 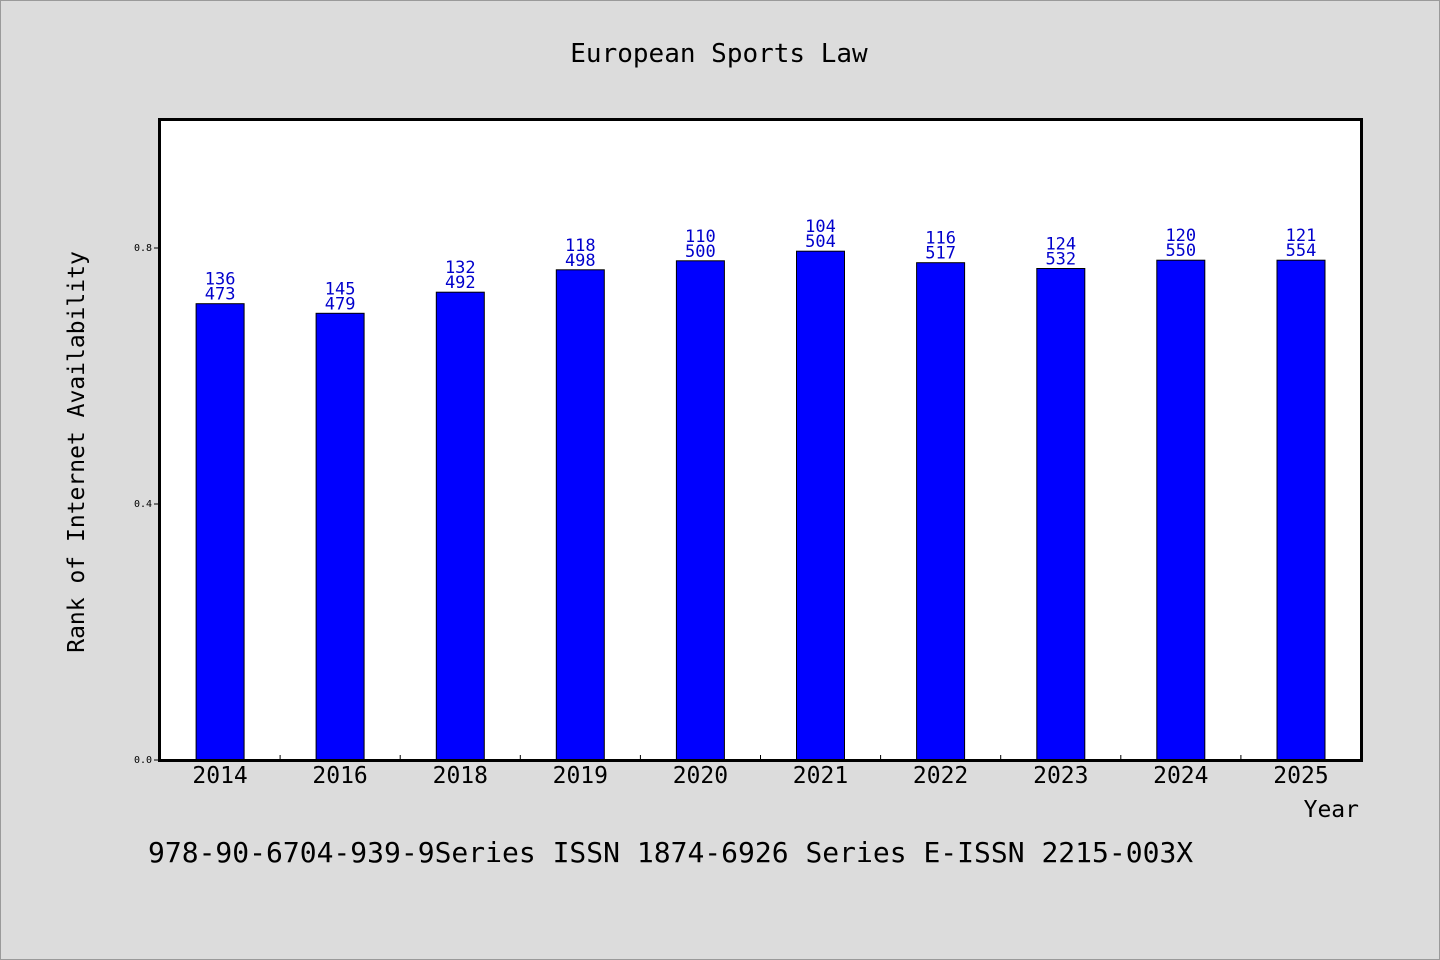 I want to click on bar-2021, so click(x=820, y=505).